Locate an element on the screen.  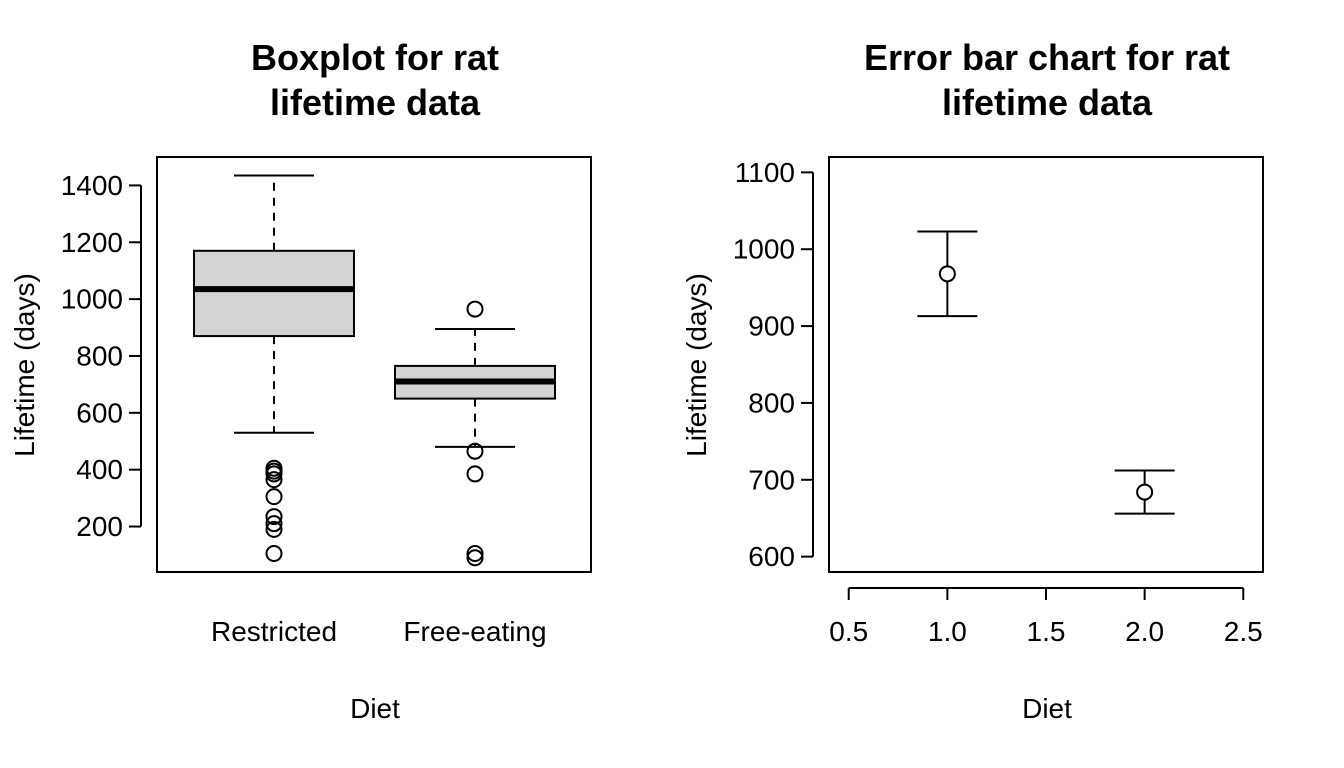
boxplot-y-axis-label: Lifetime (days) is located at coordinates (24, 365).